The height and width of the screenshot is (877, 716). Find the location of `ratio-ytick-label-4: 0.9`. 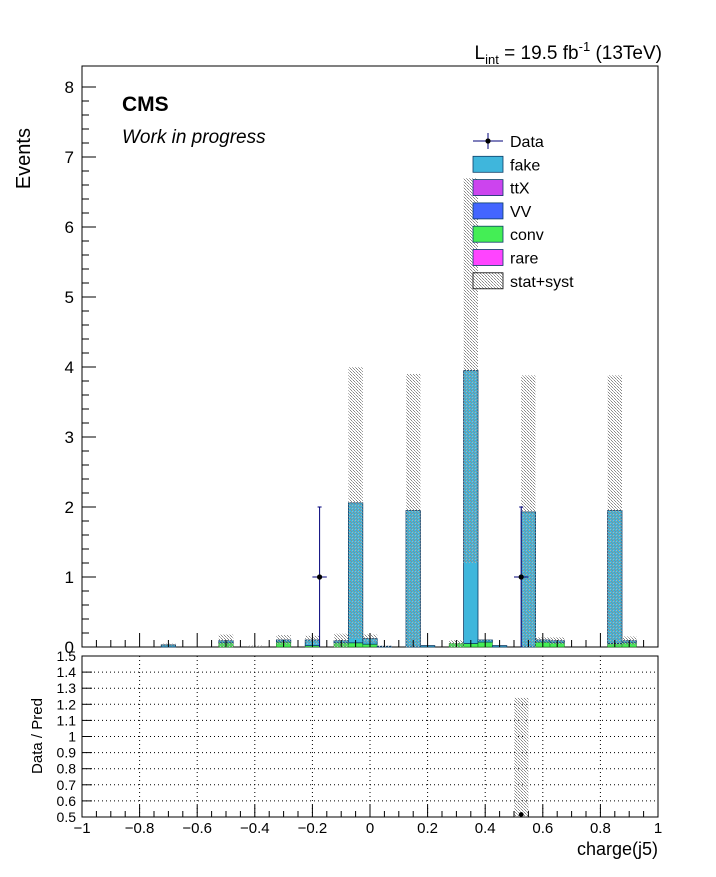

ratio-ytick-label-4: 0.9 is located at coordinates (67, 753).